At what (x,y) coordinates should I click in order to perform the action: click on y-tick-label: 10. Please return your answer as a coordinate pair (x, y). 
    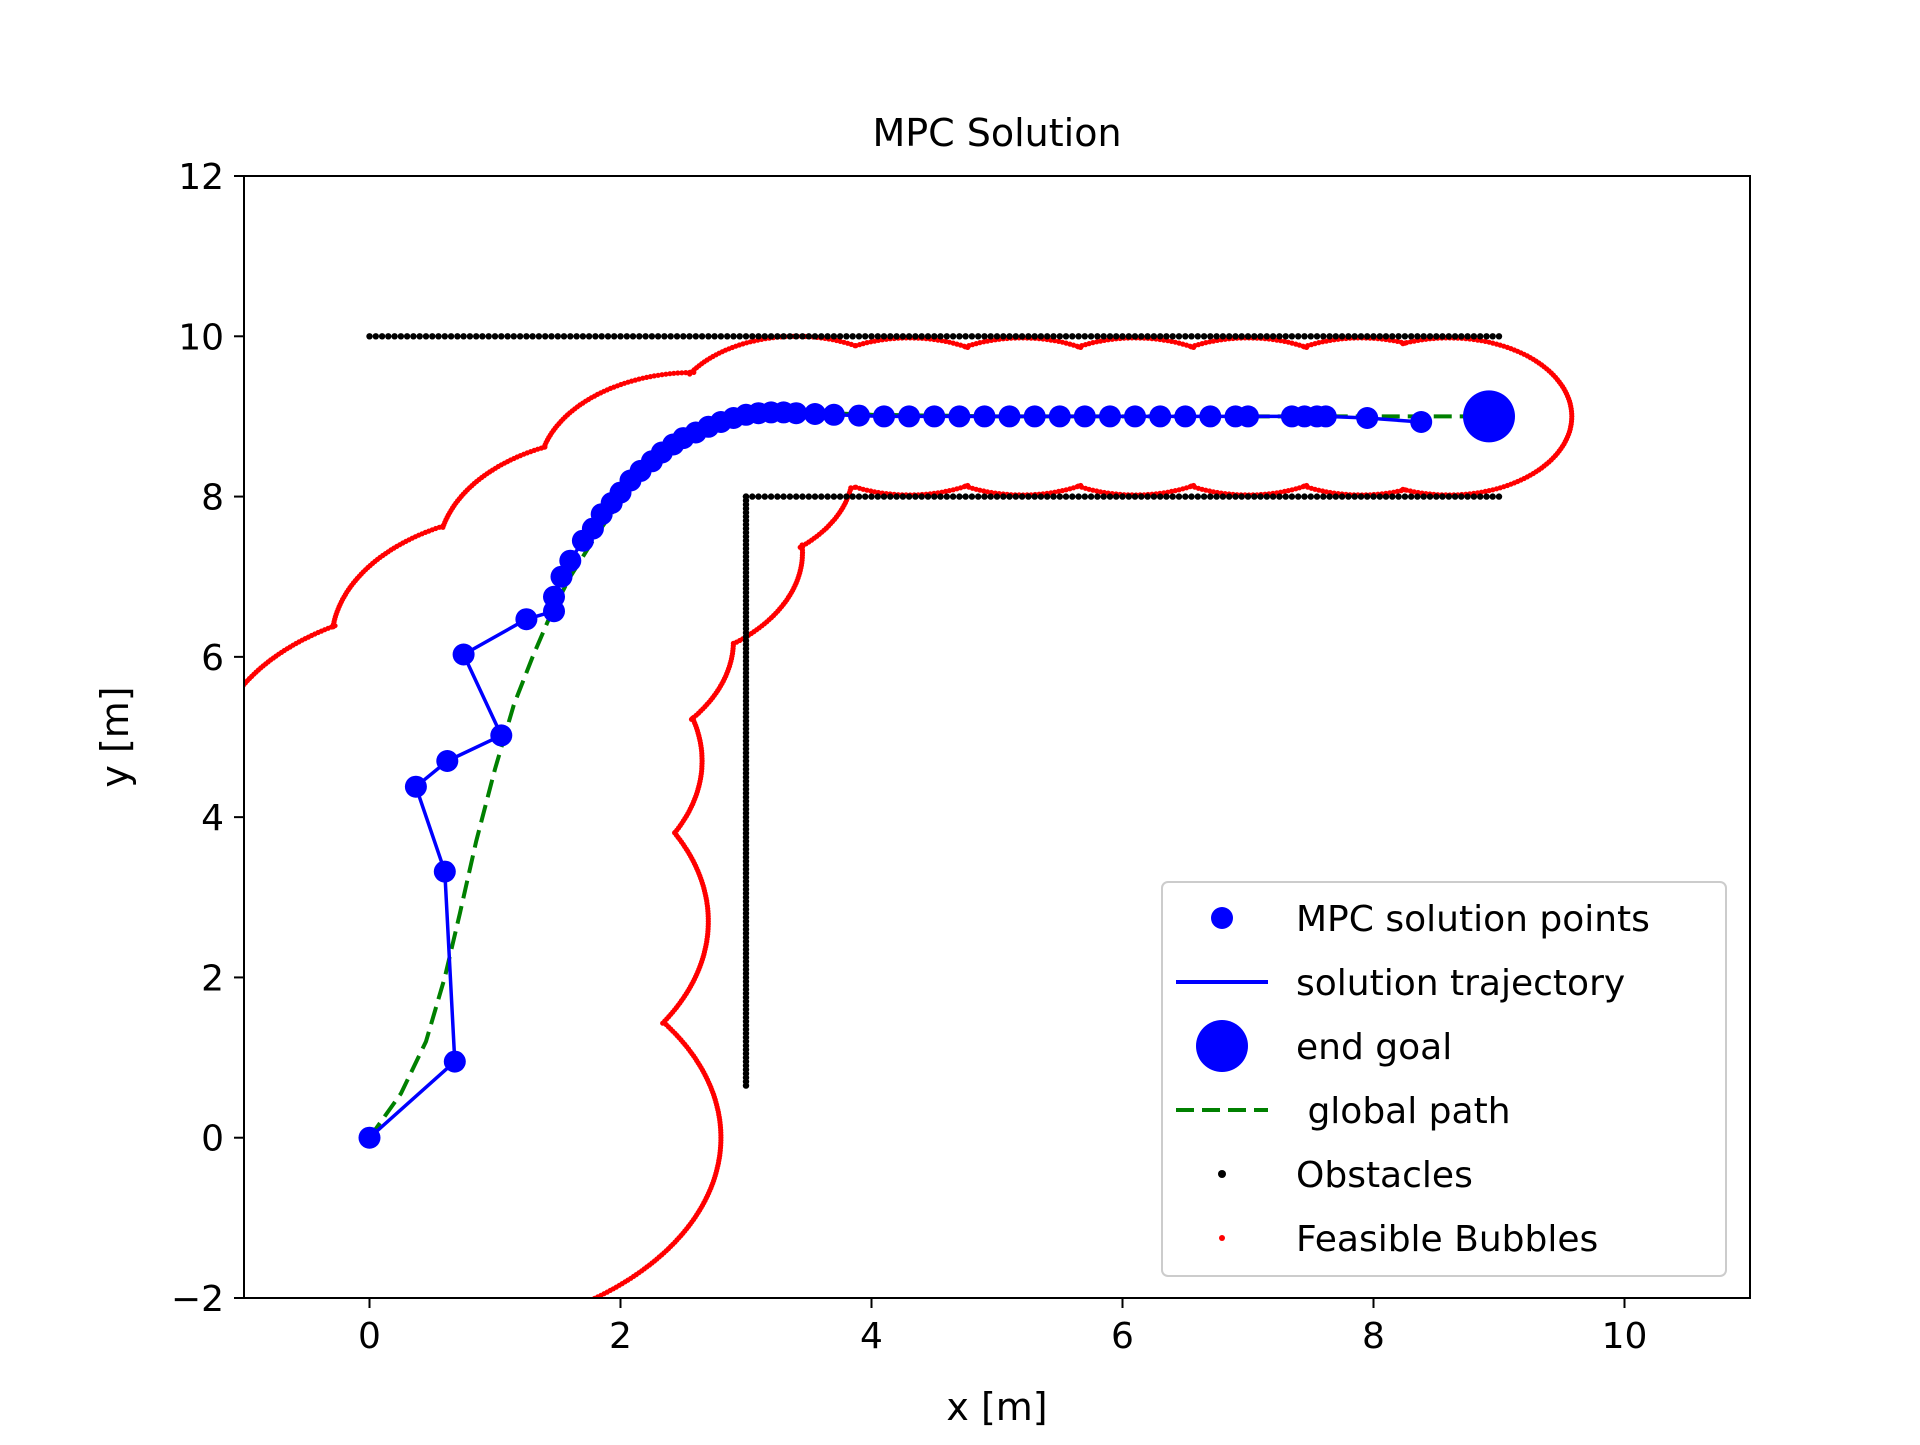
    Looking at the image, I should click on (201, 337).